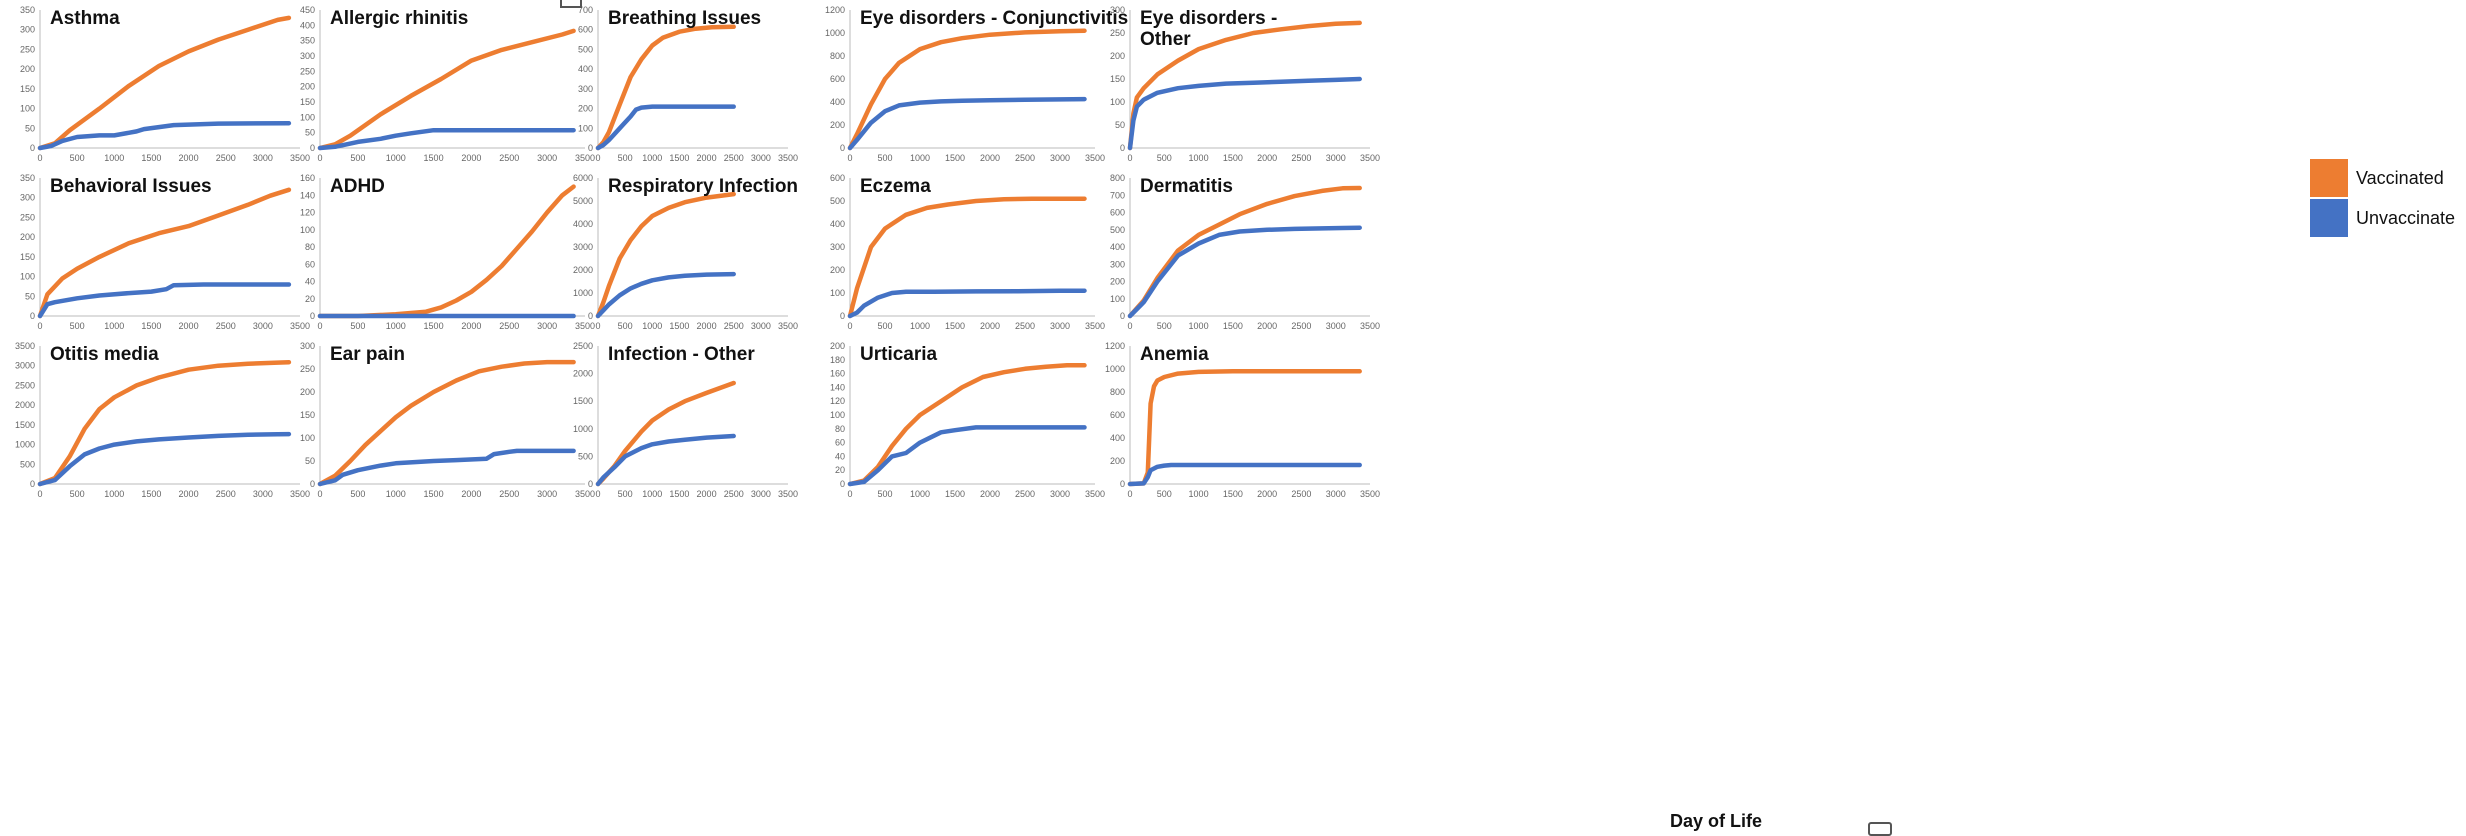  I want to click on chart-title: Respiratory Infection, so click(703, 186).